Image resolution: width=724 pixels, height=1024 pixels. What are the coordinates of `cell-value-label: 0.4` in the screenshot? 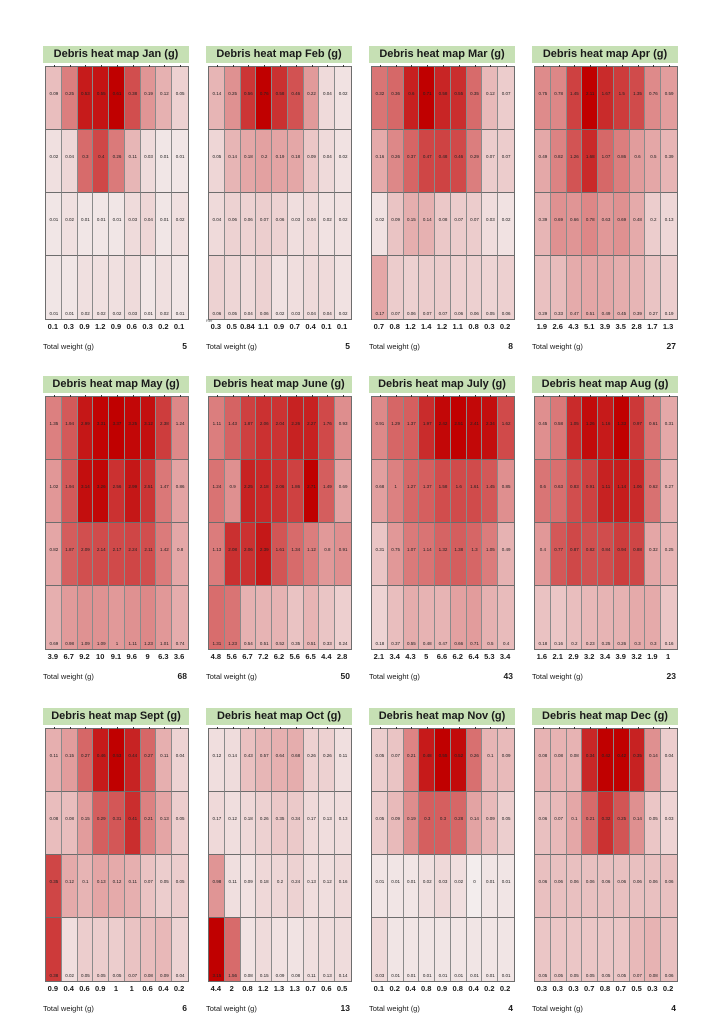 It's located at (101, 156).